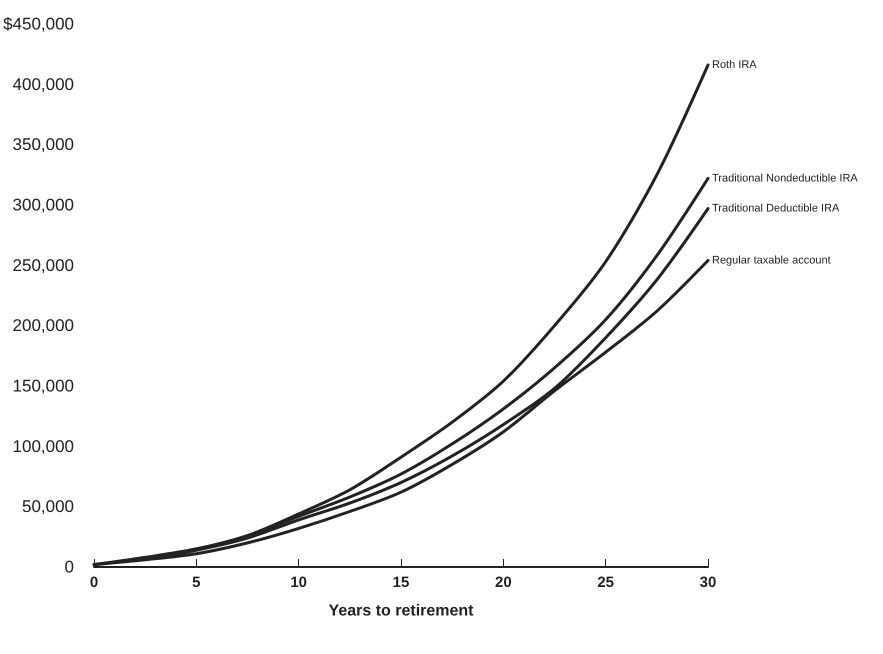  Describe the element at coordinates (94, 582) in the screenshot. I see `x-tick-label: 0` at that location.